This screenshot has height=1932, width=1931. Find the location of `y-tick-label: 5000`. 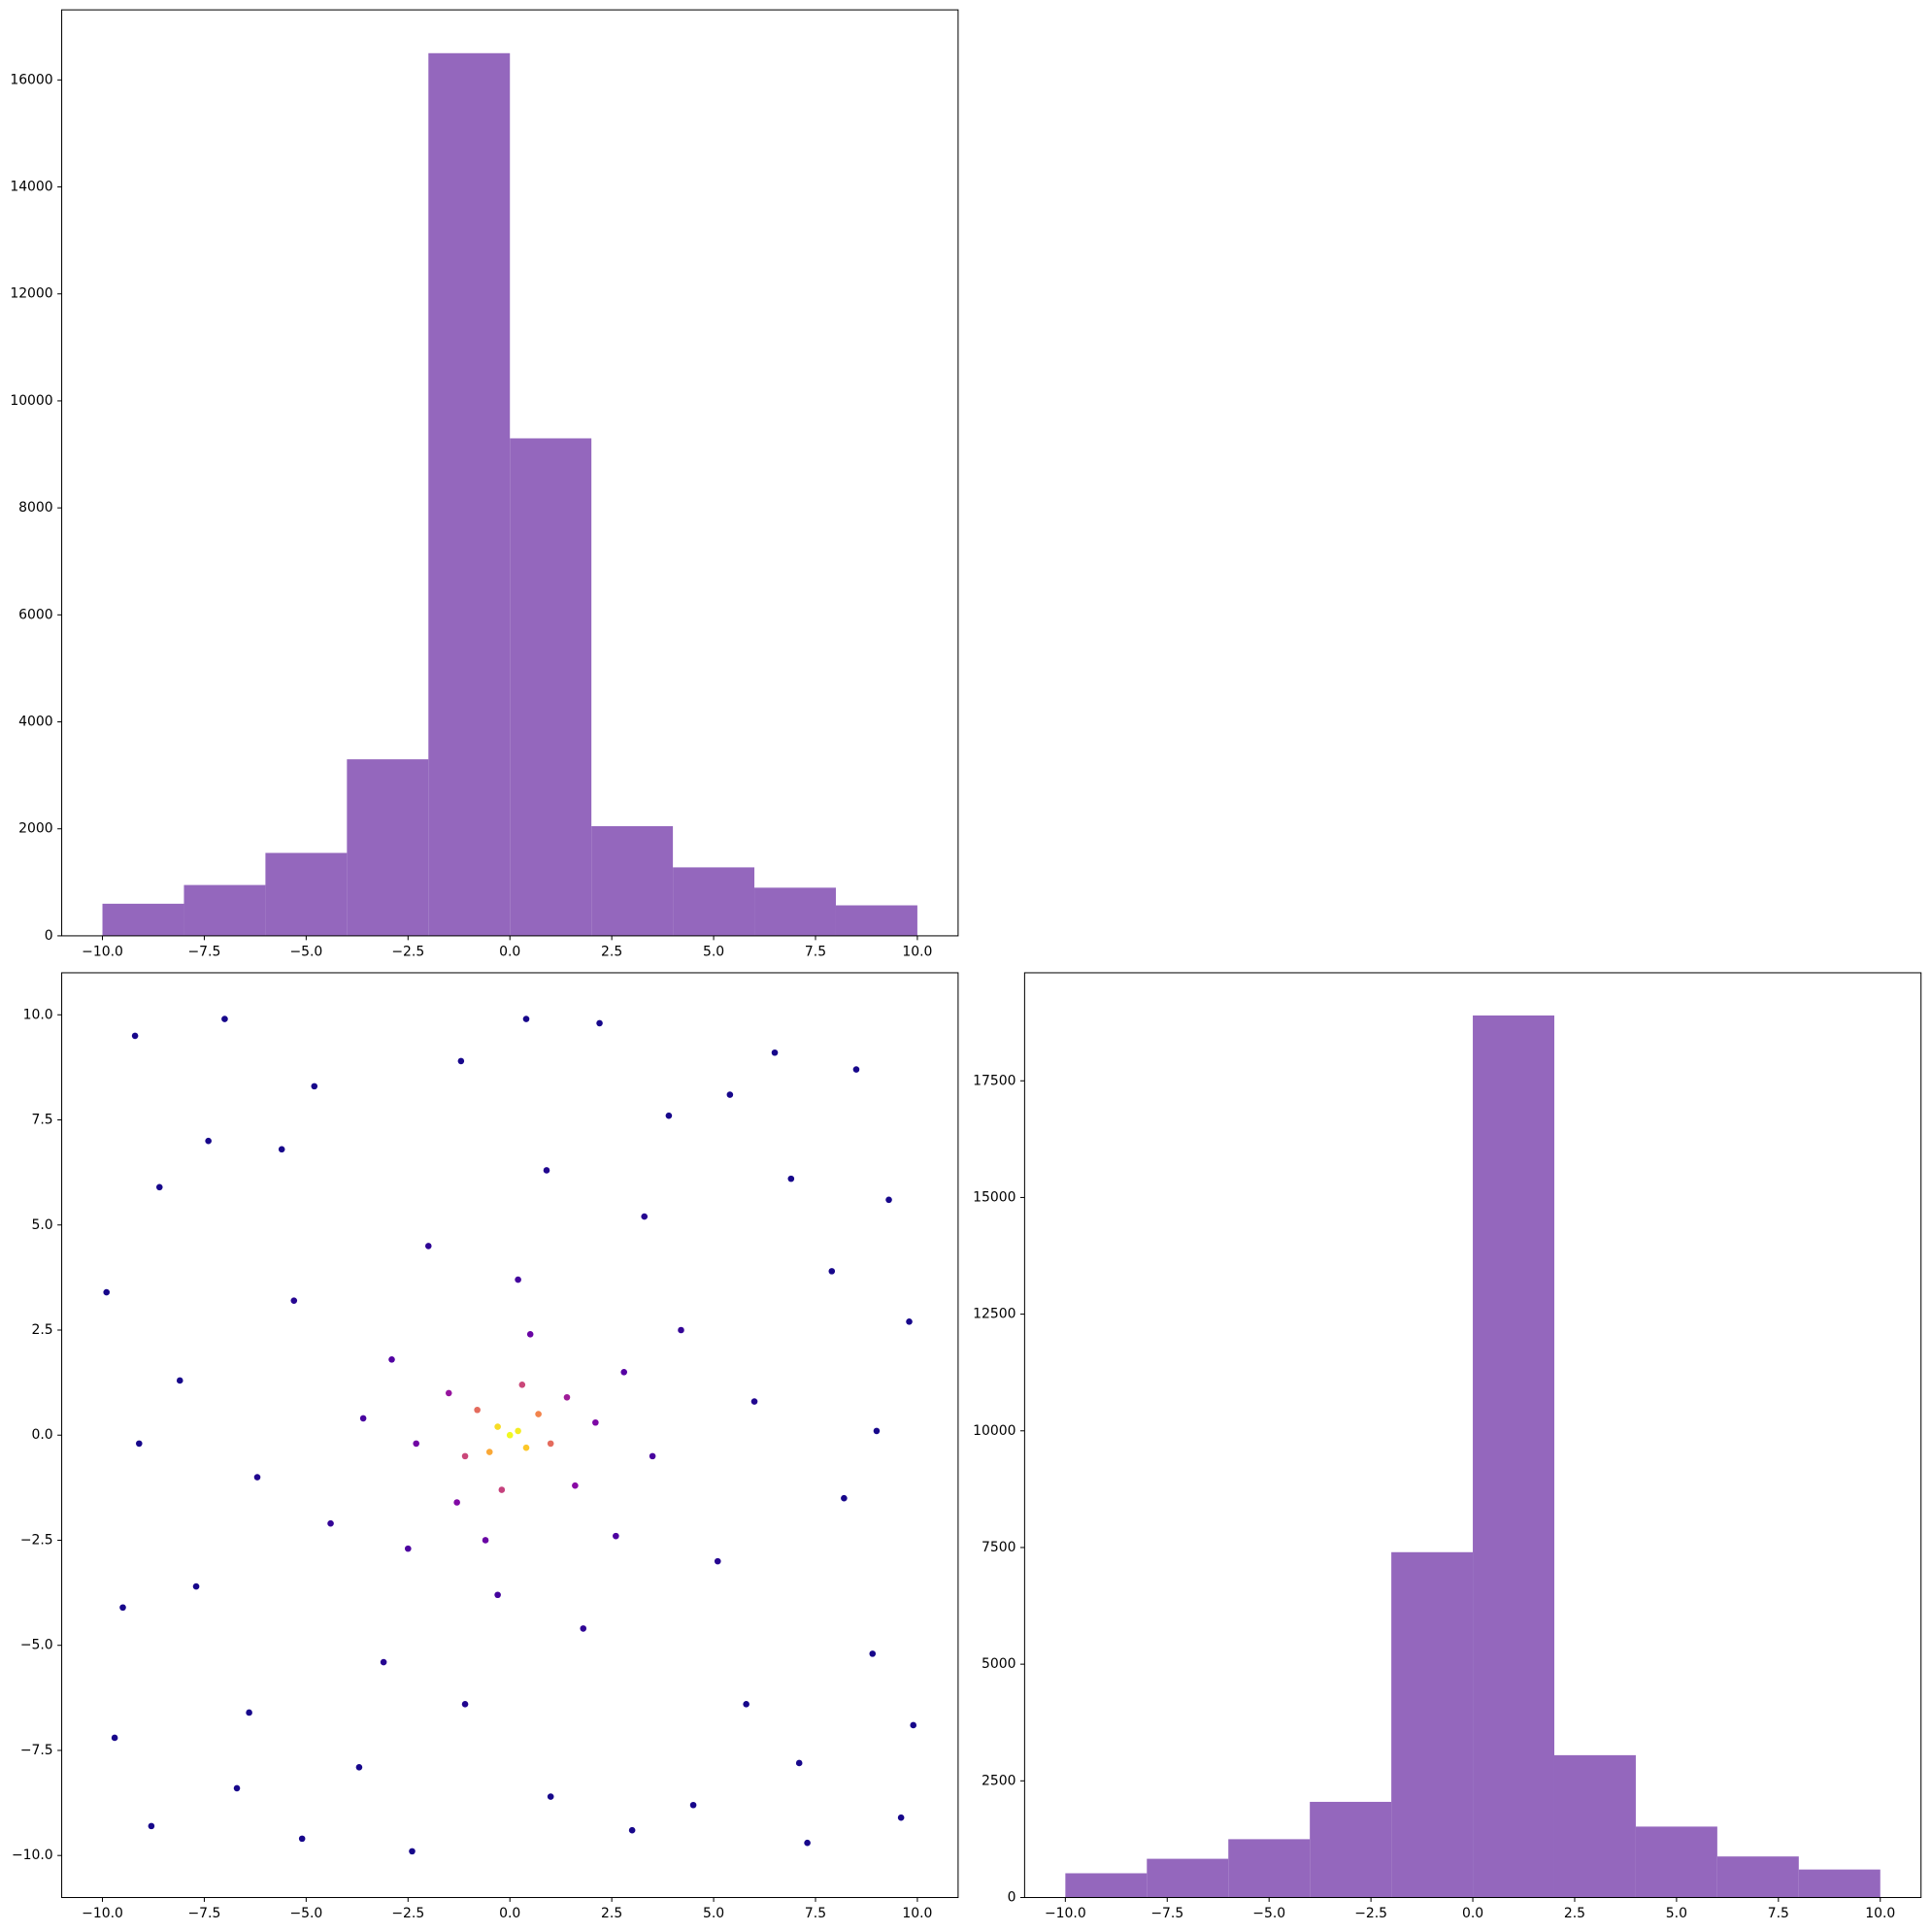

y-tick-label: 5000 is located at coordinates (998, 1664).